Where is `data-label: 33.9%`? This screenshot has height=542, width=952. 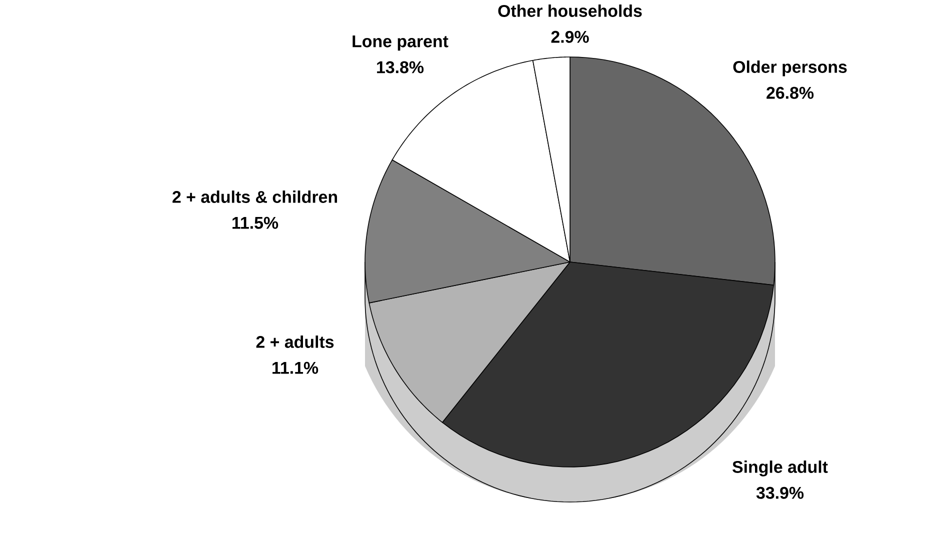 data-label: 33.9% is located at coordinates (780, 492).